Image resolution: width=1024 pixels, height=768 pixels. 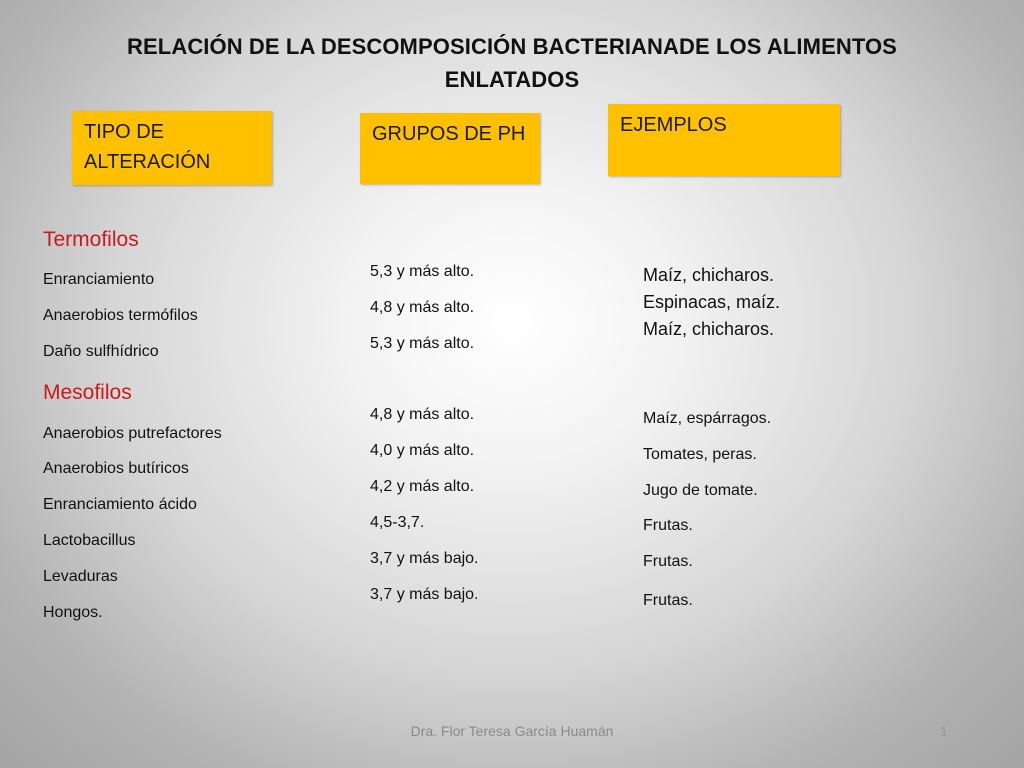 I want to click on tipo-item: Enranciamiento, so click(x=99, y=279).